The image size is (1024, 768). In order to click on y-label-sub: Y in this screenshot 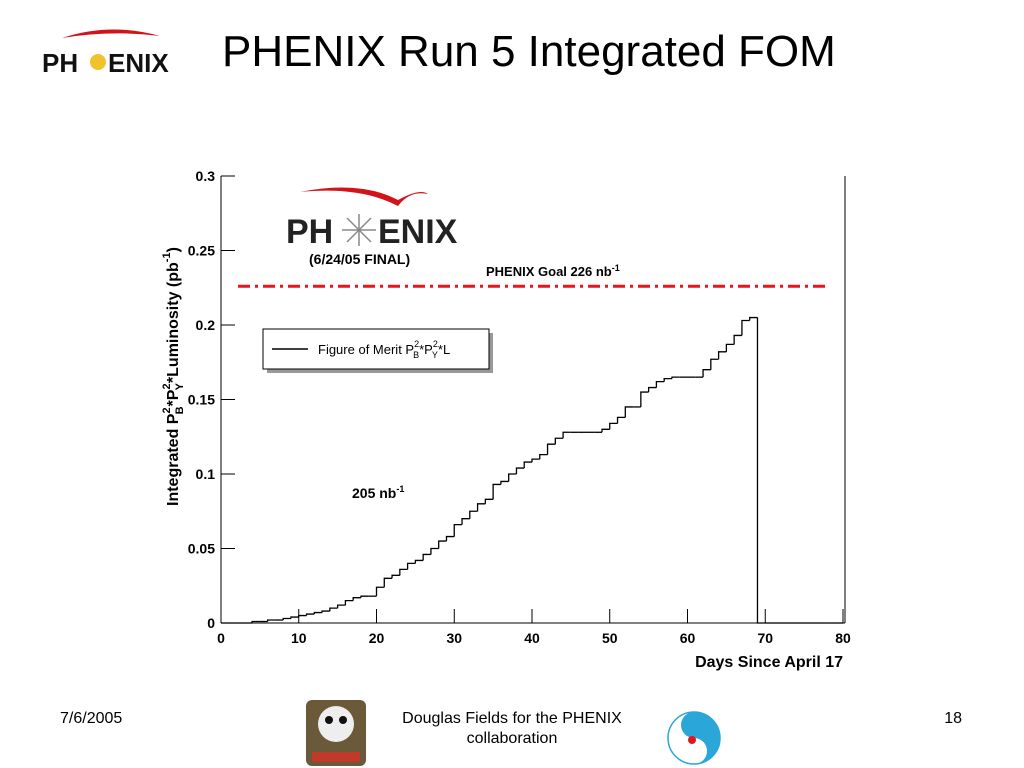, I will do `click(180, 386)`.